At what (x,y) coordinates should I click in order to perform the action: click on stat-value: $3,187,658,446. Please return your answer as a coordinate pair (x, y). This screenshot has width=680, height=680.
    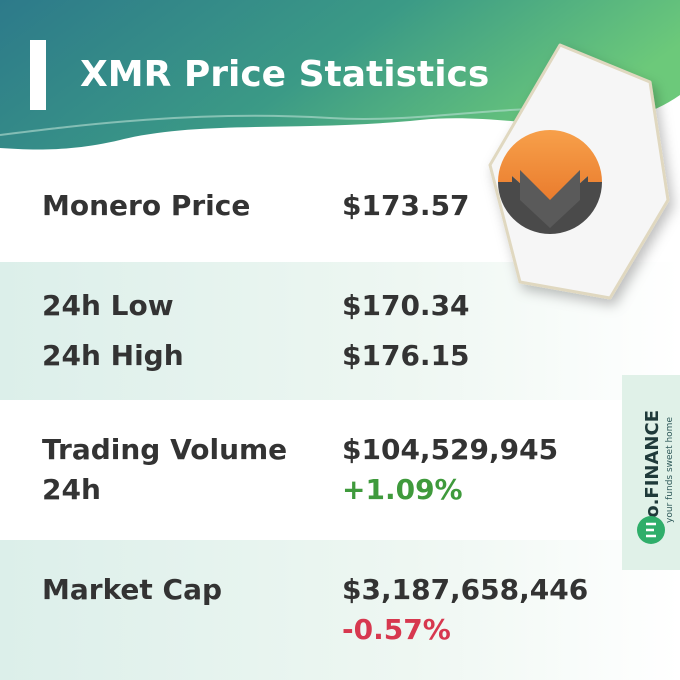
    Looking at the image, I should click on (465, 589).